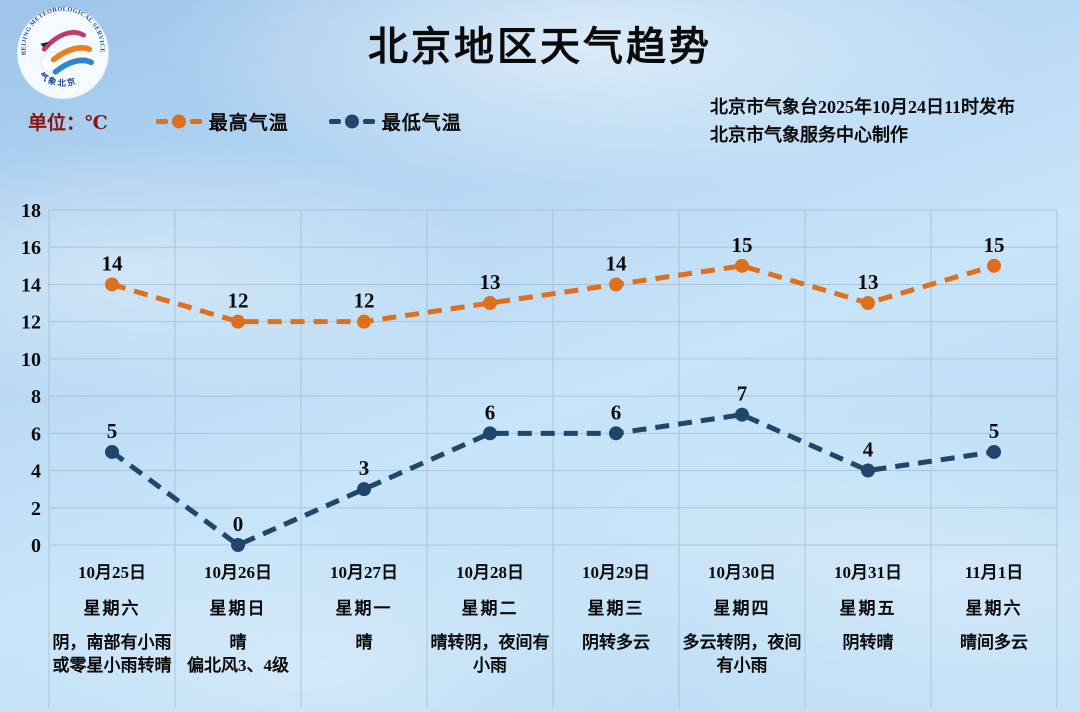 The width and height of the screenshot is (1080, 712). I want to click on data-point-label: 4, so click(868, 450).